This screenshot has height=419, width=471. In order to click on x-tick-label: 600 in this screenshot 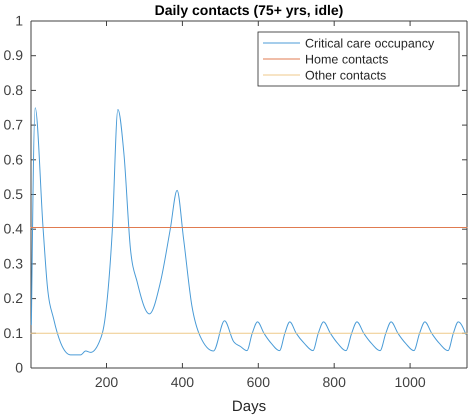, I will do `click(258, 382)`.